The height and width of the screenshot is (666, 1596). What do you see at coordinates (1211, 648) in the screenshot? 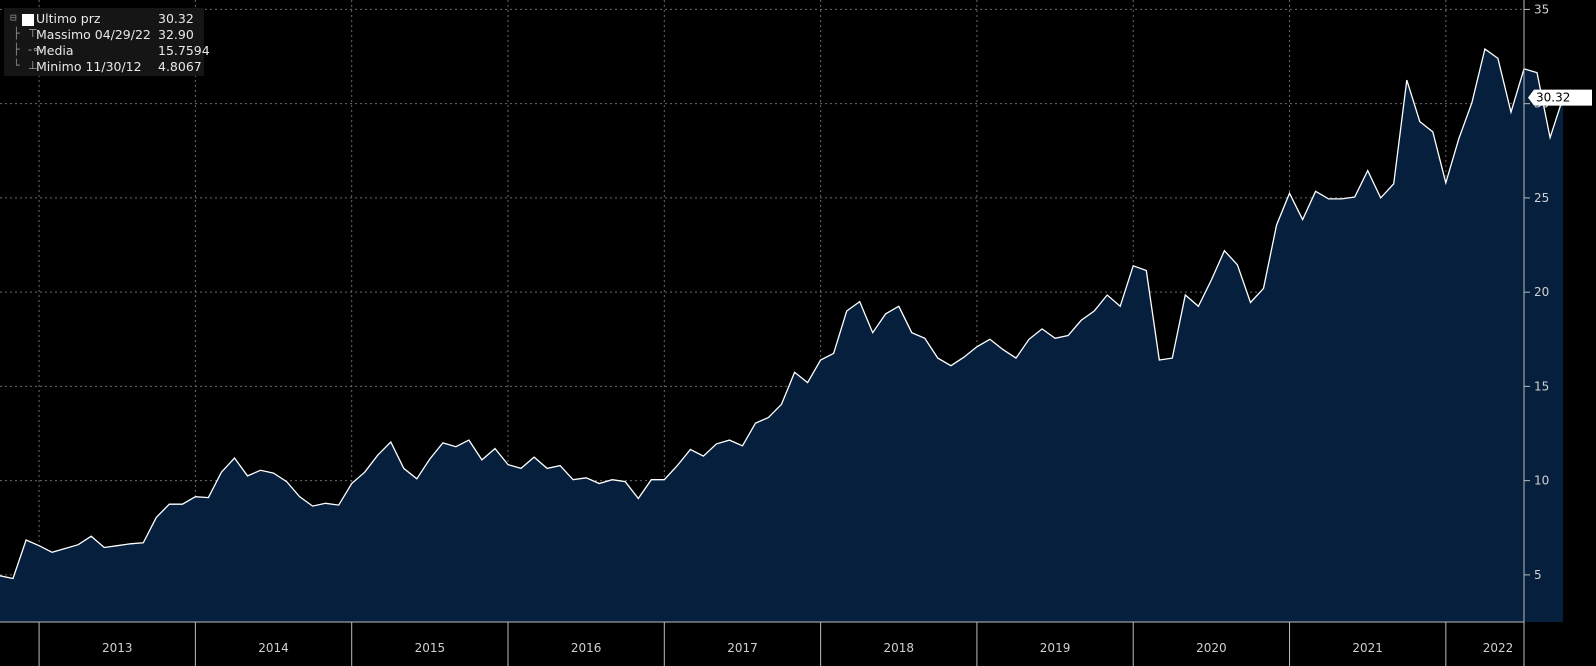
I see `x-tick-label: 2020` at bounding box center [1211, 648].